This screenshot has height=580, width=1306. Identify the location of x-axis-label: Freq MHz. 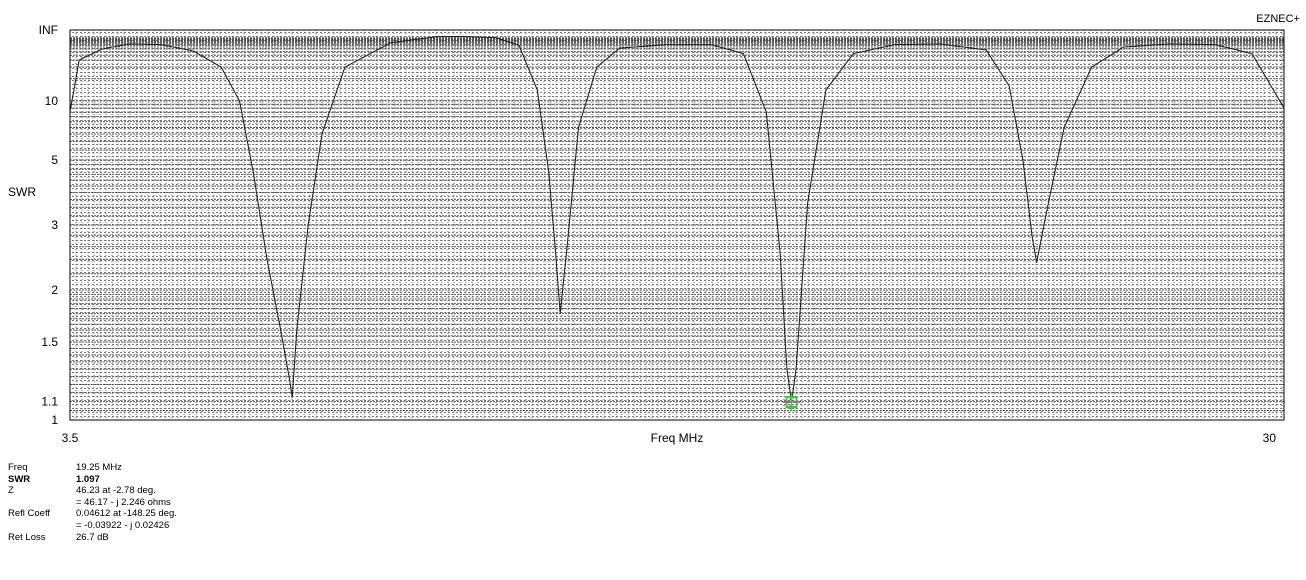
(677, 438).